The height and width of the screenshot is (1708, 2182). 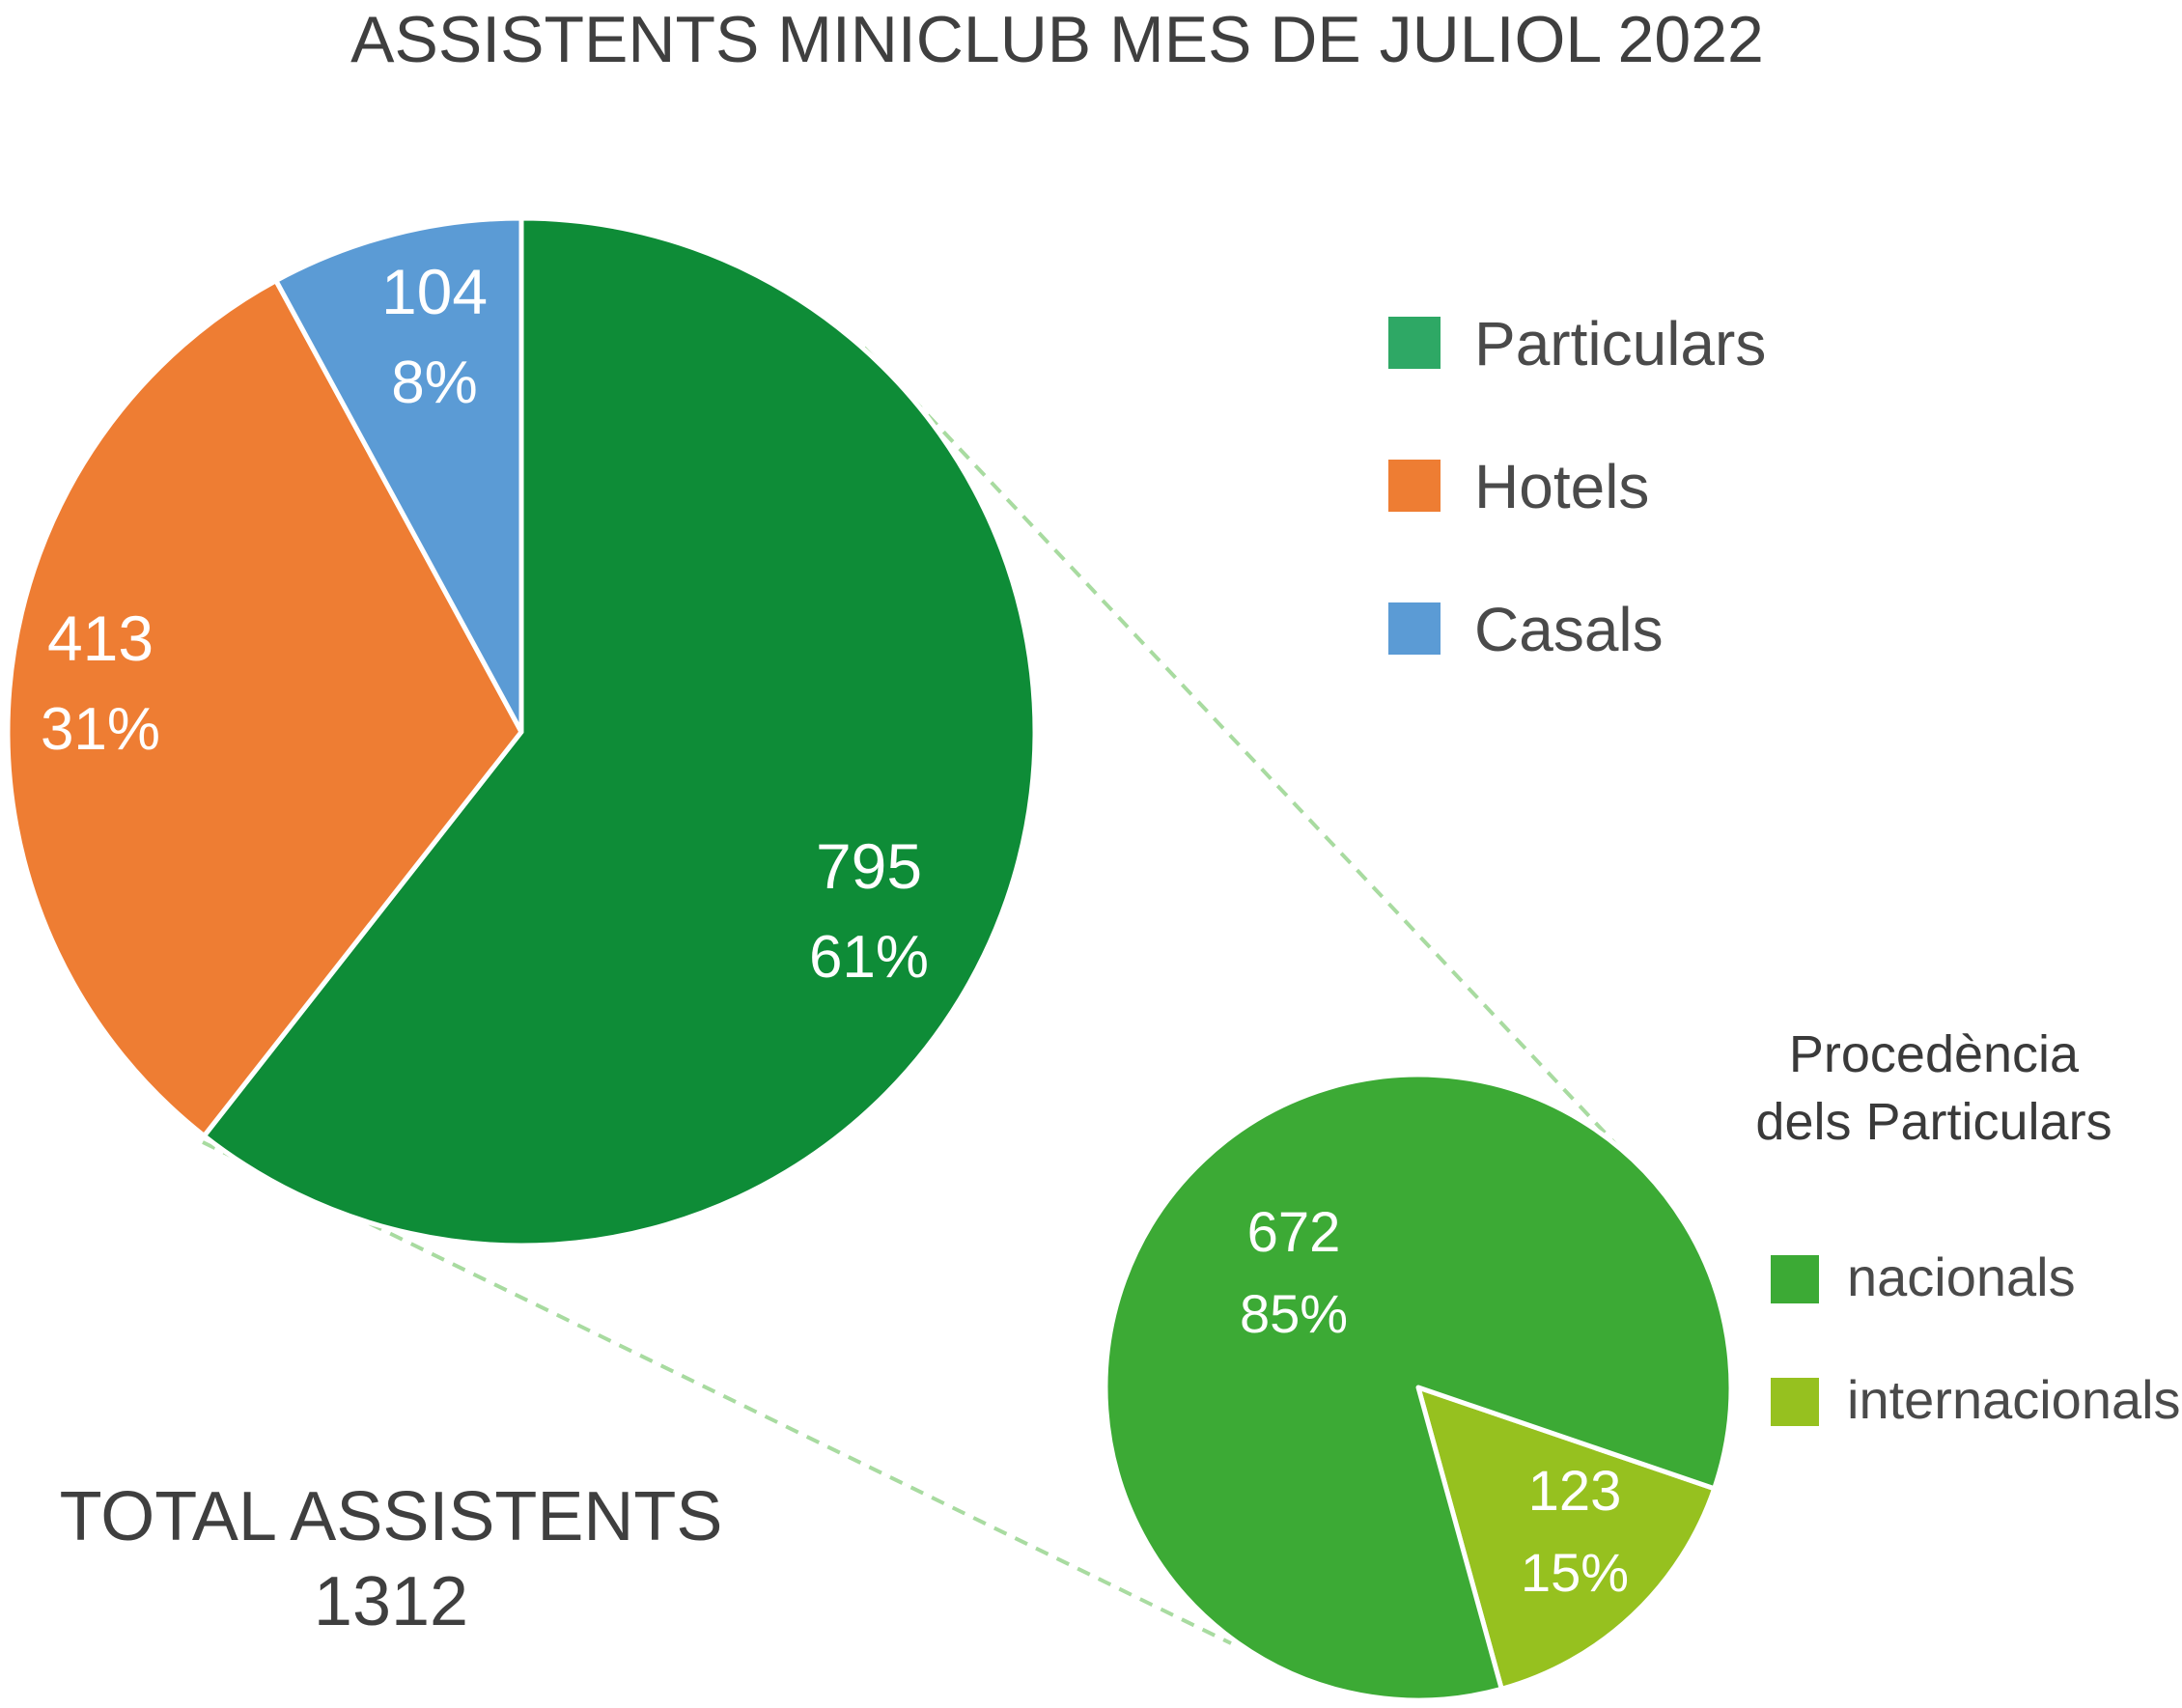 I want to click on chart-title: ASSISTENTS MINICLUB MES DE JULIOL 2022, so click(x=1057, y=40).